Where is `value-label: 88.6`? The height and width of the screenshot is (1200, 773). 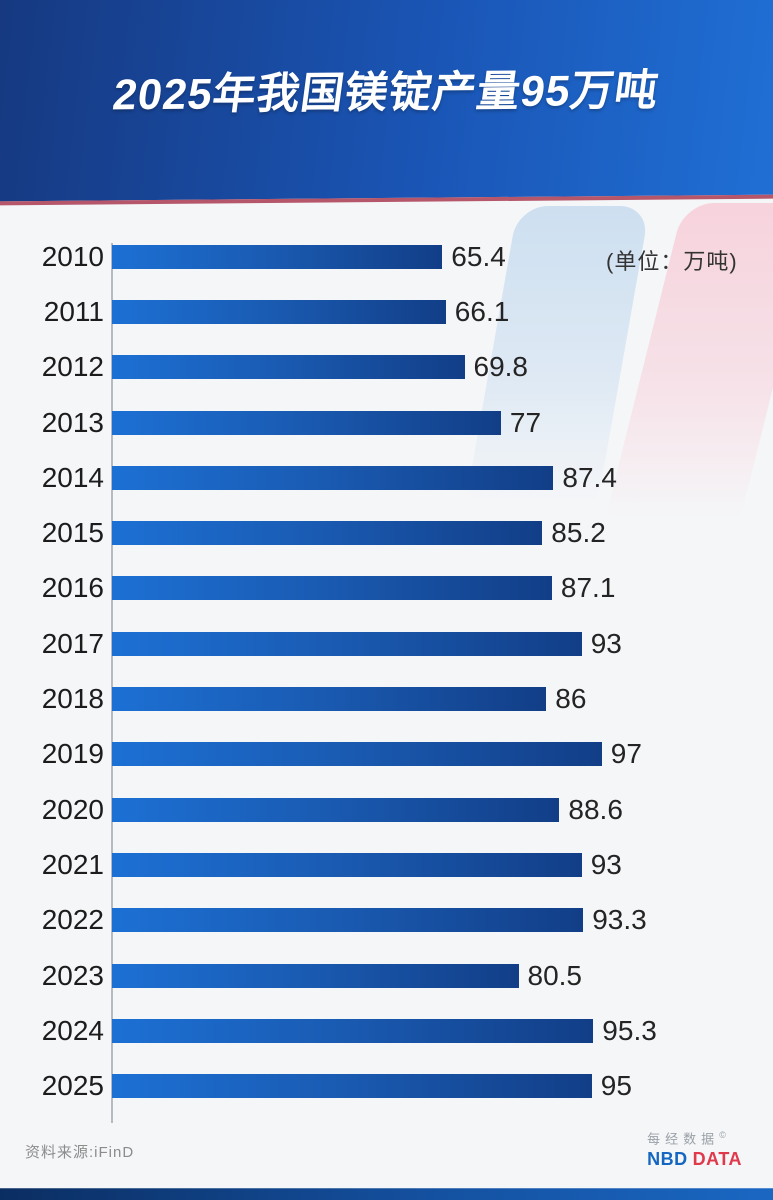
value-label: 88.6 is located at coordinates (595, 809).